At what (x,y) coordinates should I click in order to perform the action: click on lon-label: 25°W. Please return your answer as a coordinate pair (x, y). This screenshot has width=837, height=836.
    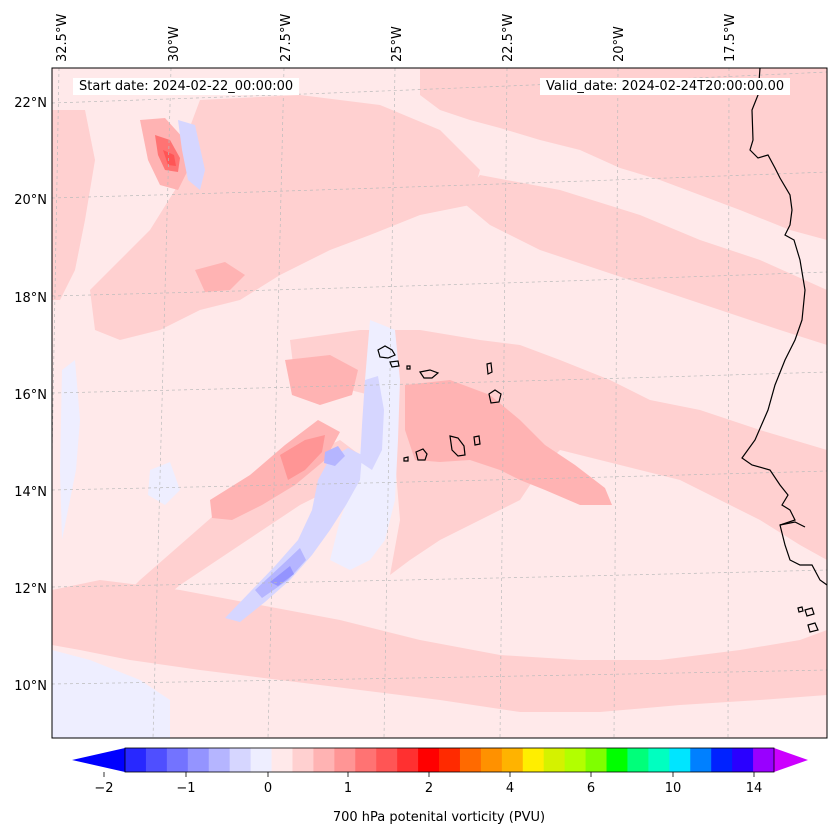
    Looking at the image, I should click on (397, 44).